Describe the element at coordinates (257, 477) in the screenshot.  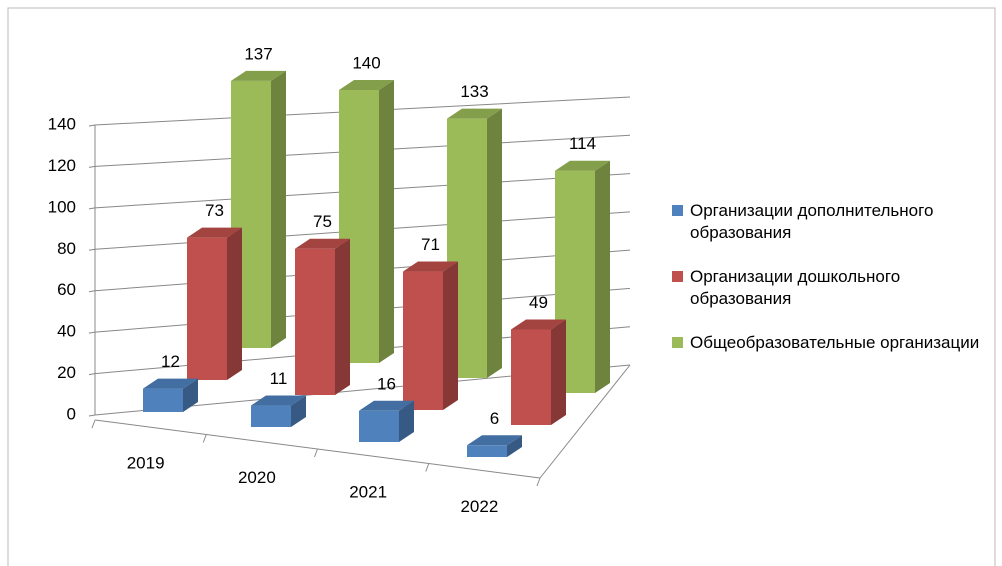
I see `x-tick-label: 2020` at that location.